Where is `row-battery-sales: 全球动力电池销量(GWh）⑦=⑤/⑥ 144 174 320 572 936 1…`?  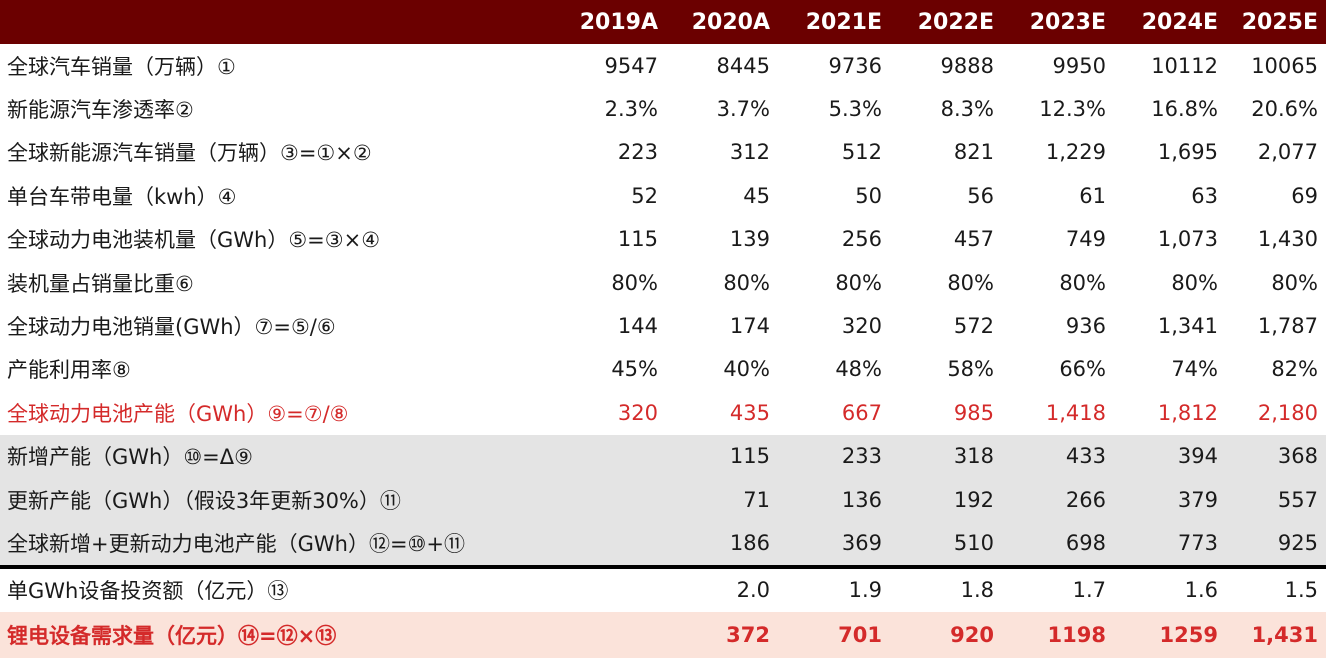
row-battery-sales: 全球动力电池销量(GWh）⑦=⑤/⑥ 144 174 320 572 936 1… is located at coordinates (663, 325).